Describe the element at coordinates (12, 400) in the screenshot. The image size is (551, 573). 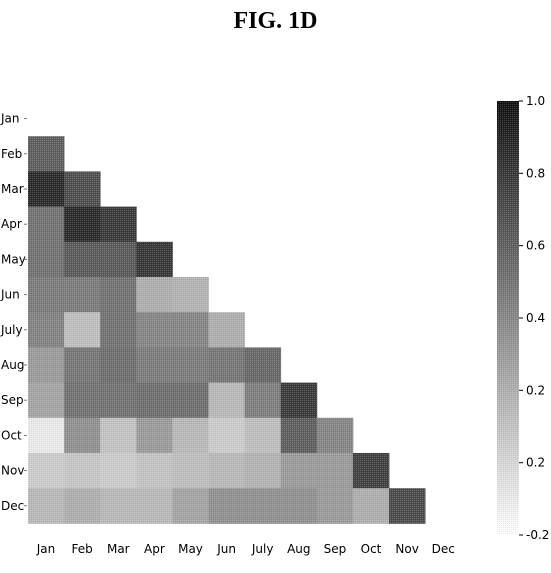
I see `y-tick-label-sep: Sep` at that location.